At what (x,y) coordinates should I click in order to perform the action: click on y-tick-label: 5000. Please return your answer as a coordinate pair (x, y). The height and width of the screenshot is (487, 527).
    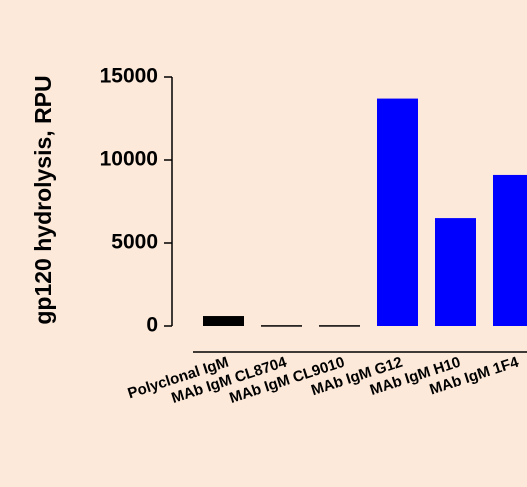
    Looking at the image, I should click on (134, 242).